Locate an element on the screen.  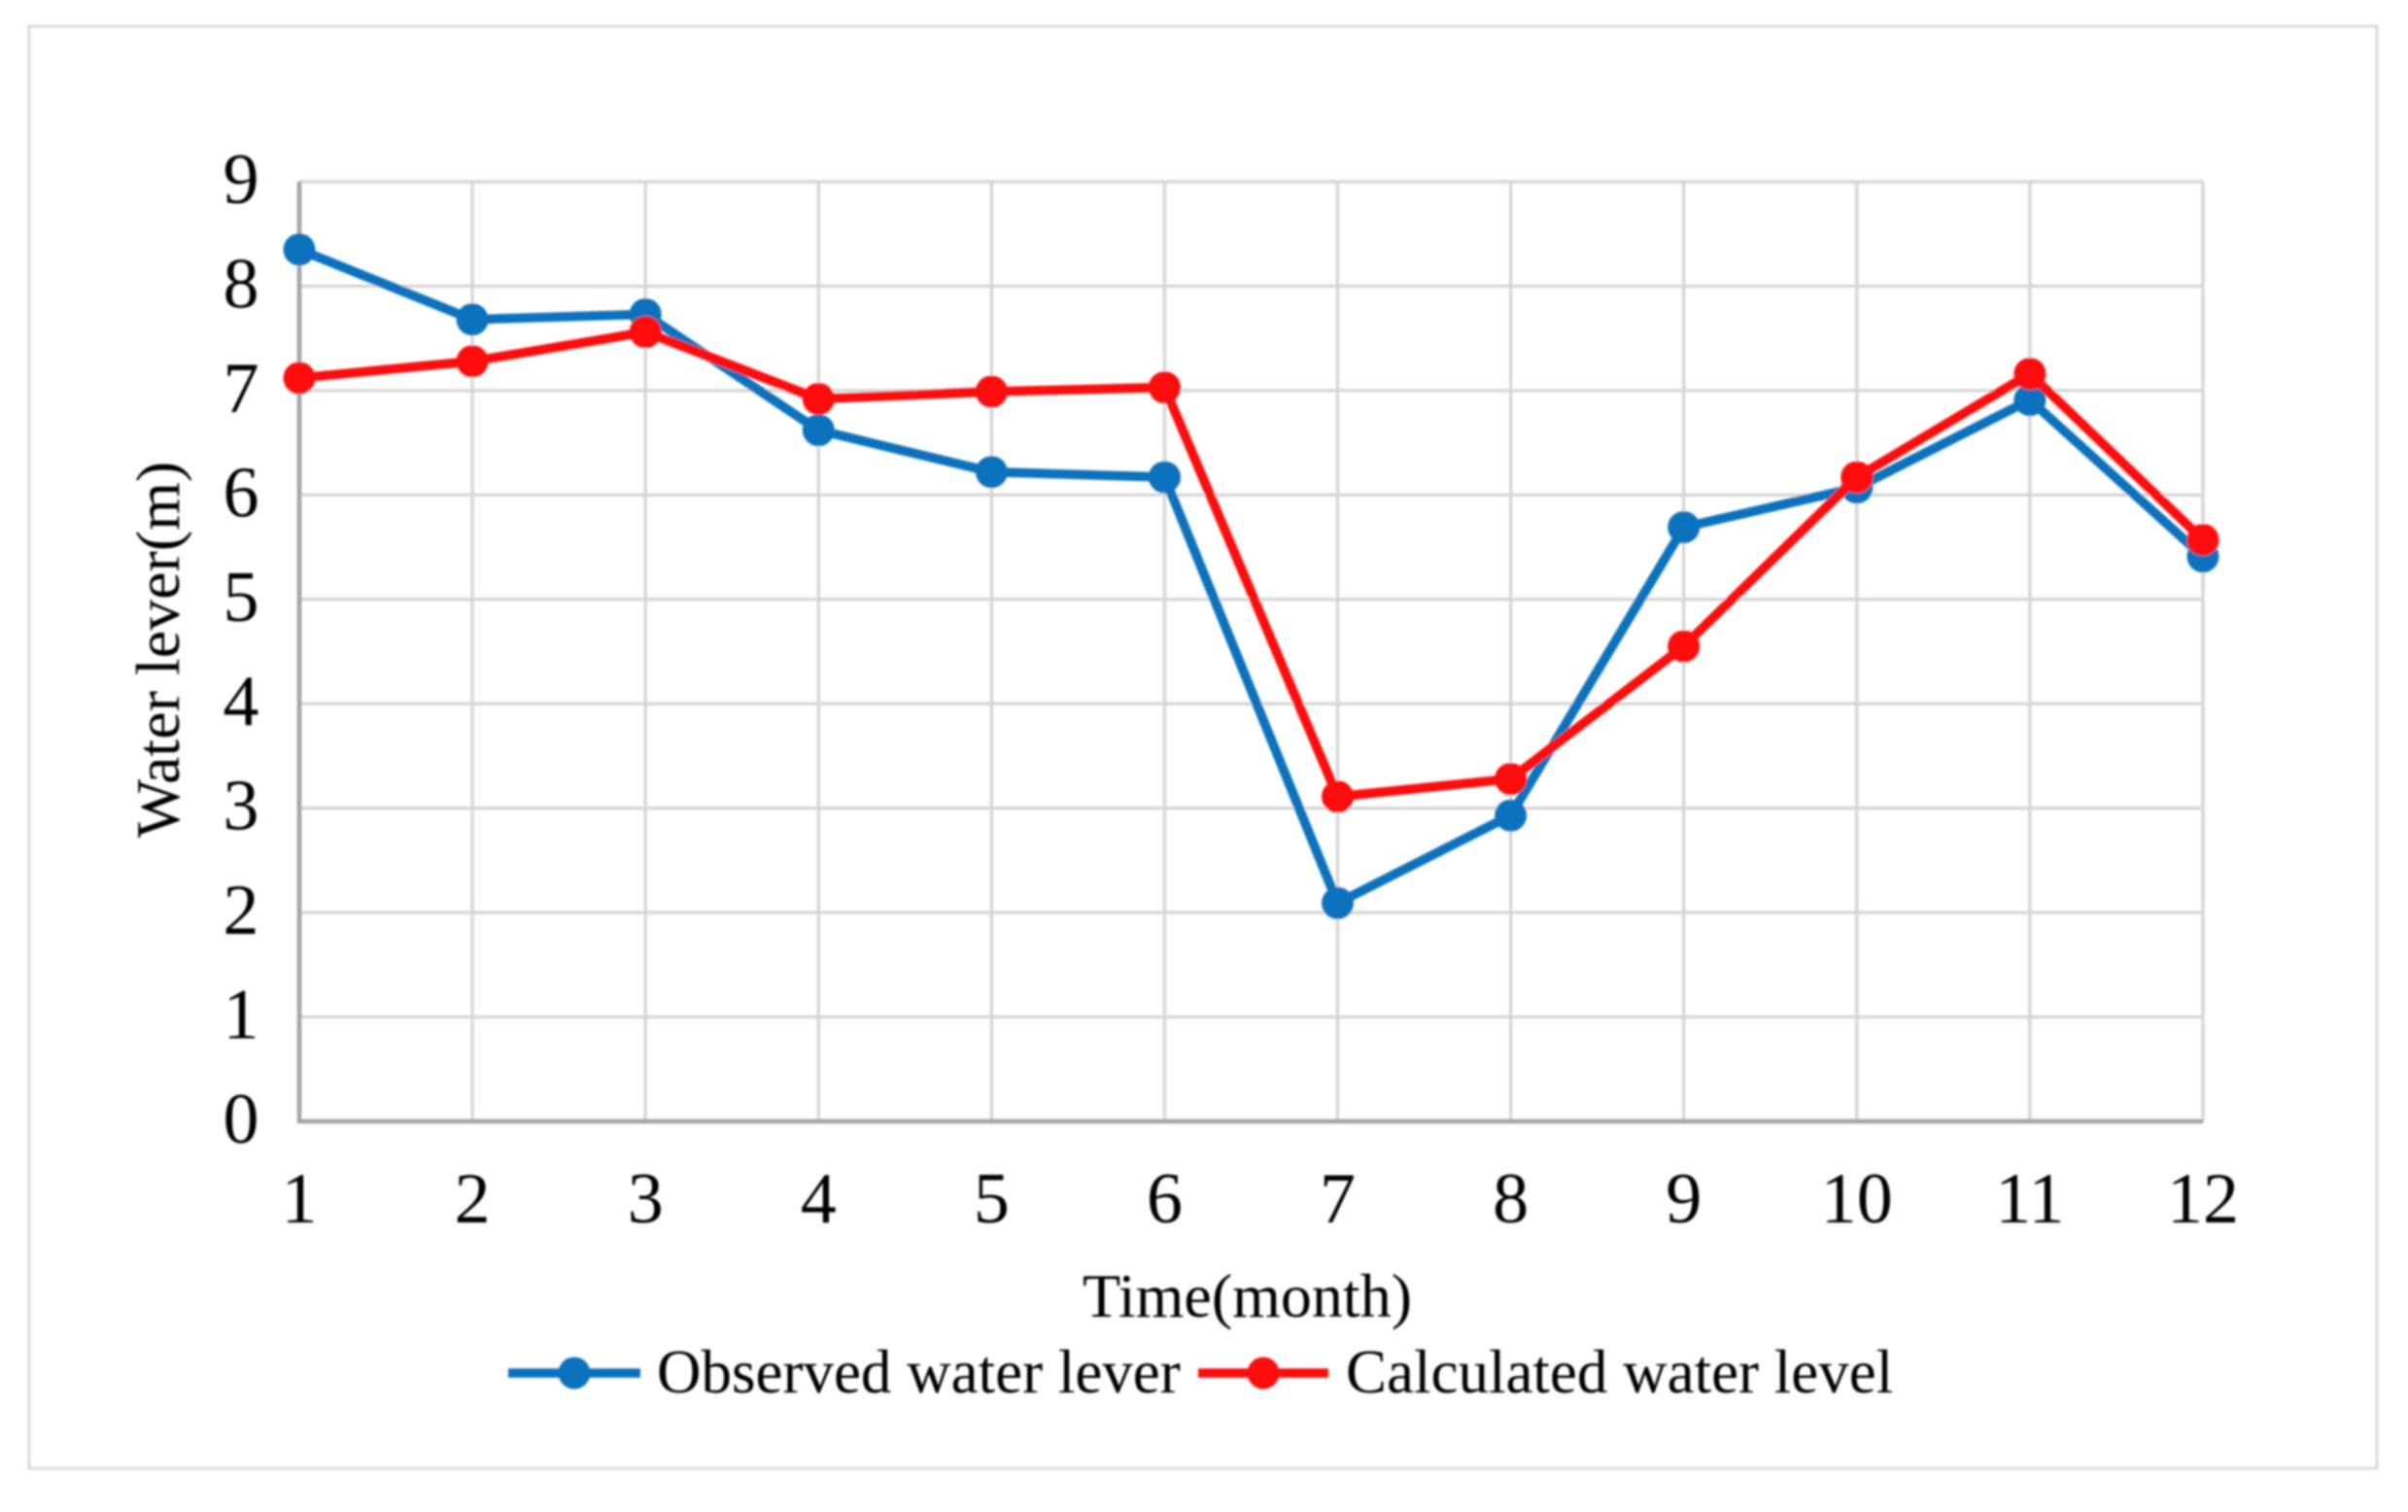
svg-text: Time(month) is located at coordinates (1247, 1296).